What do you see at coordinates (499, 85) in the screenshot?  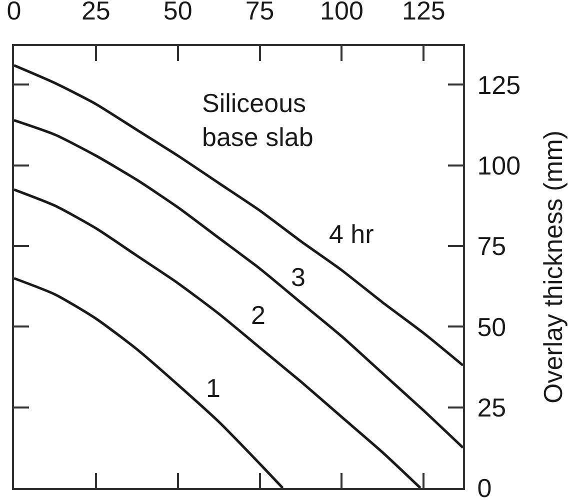 I see `y-tick-label: 125` at bounding box center [499, 85].